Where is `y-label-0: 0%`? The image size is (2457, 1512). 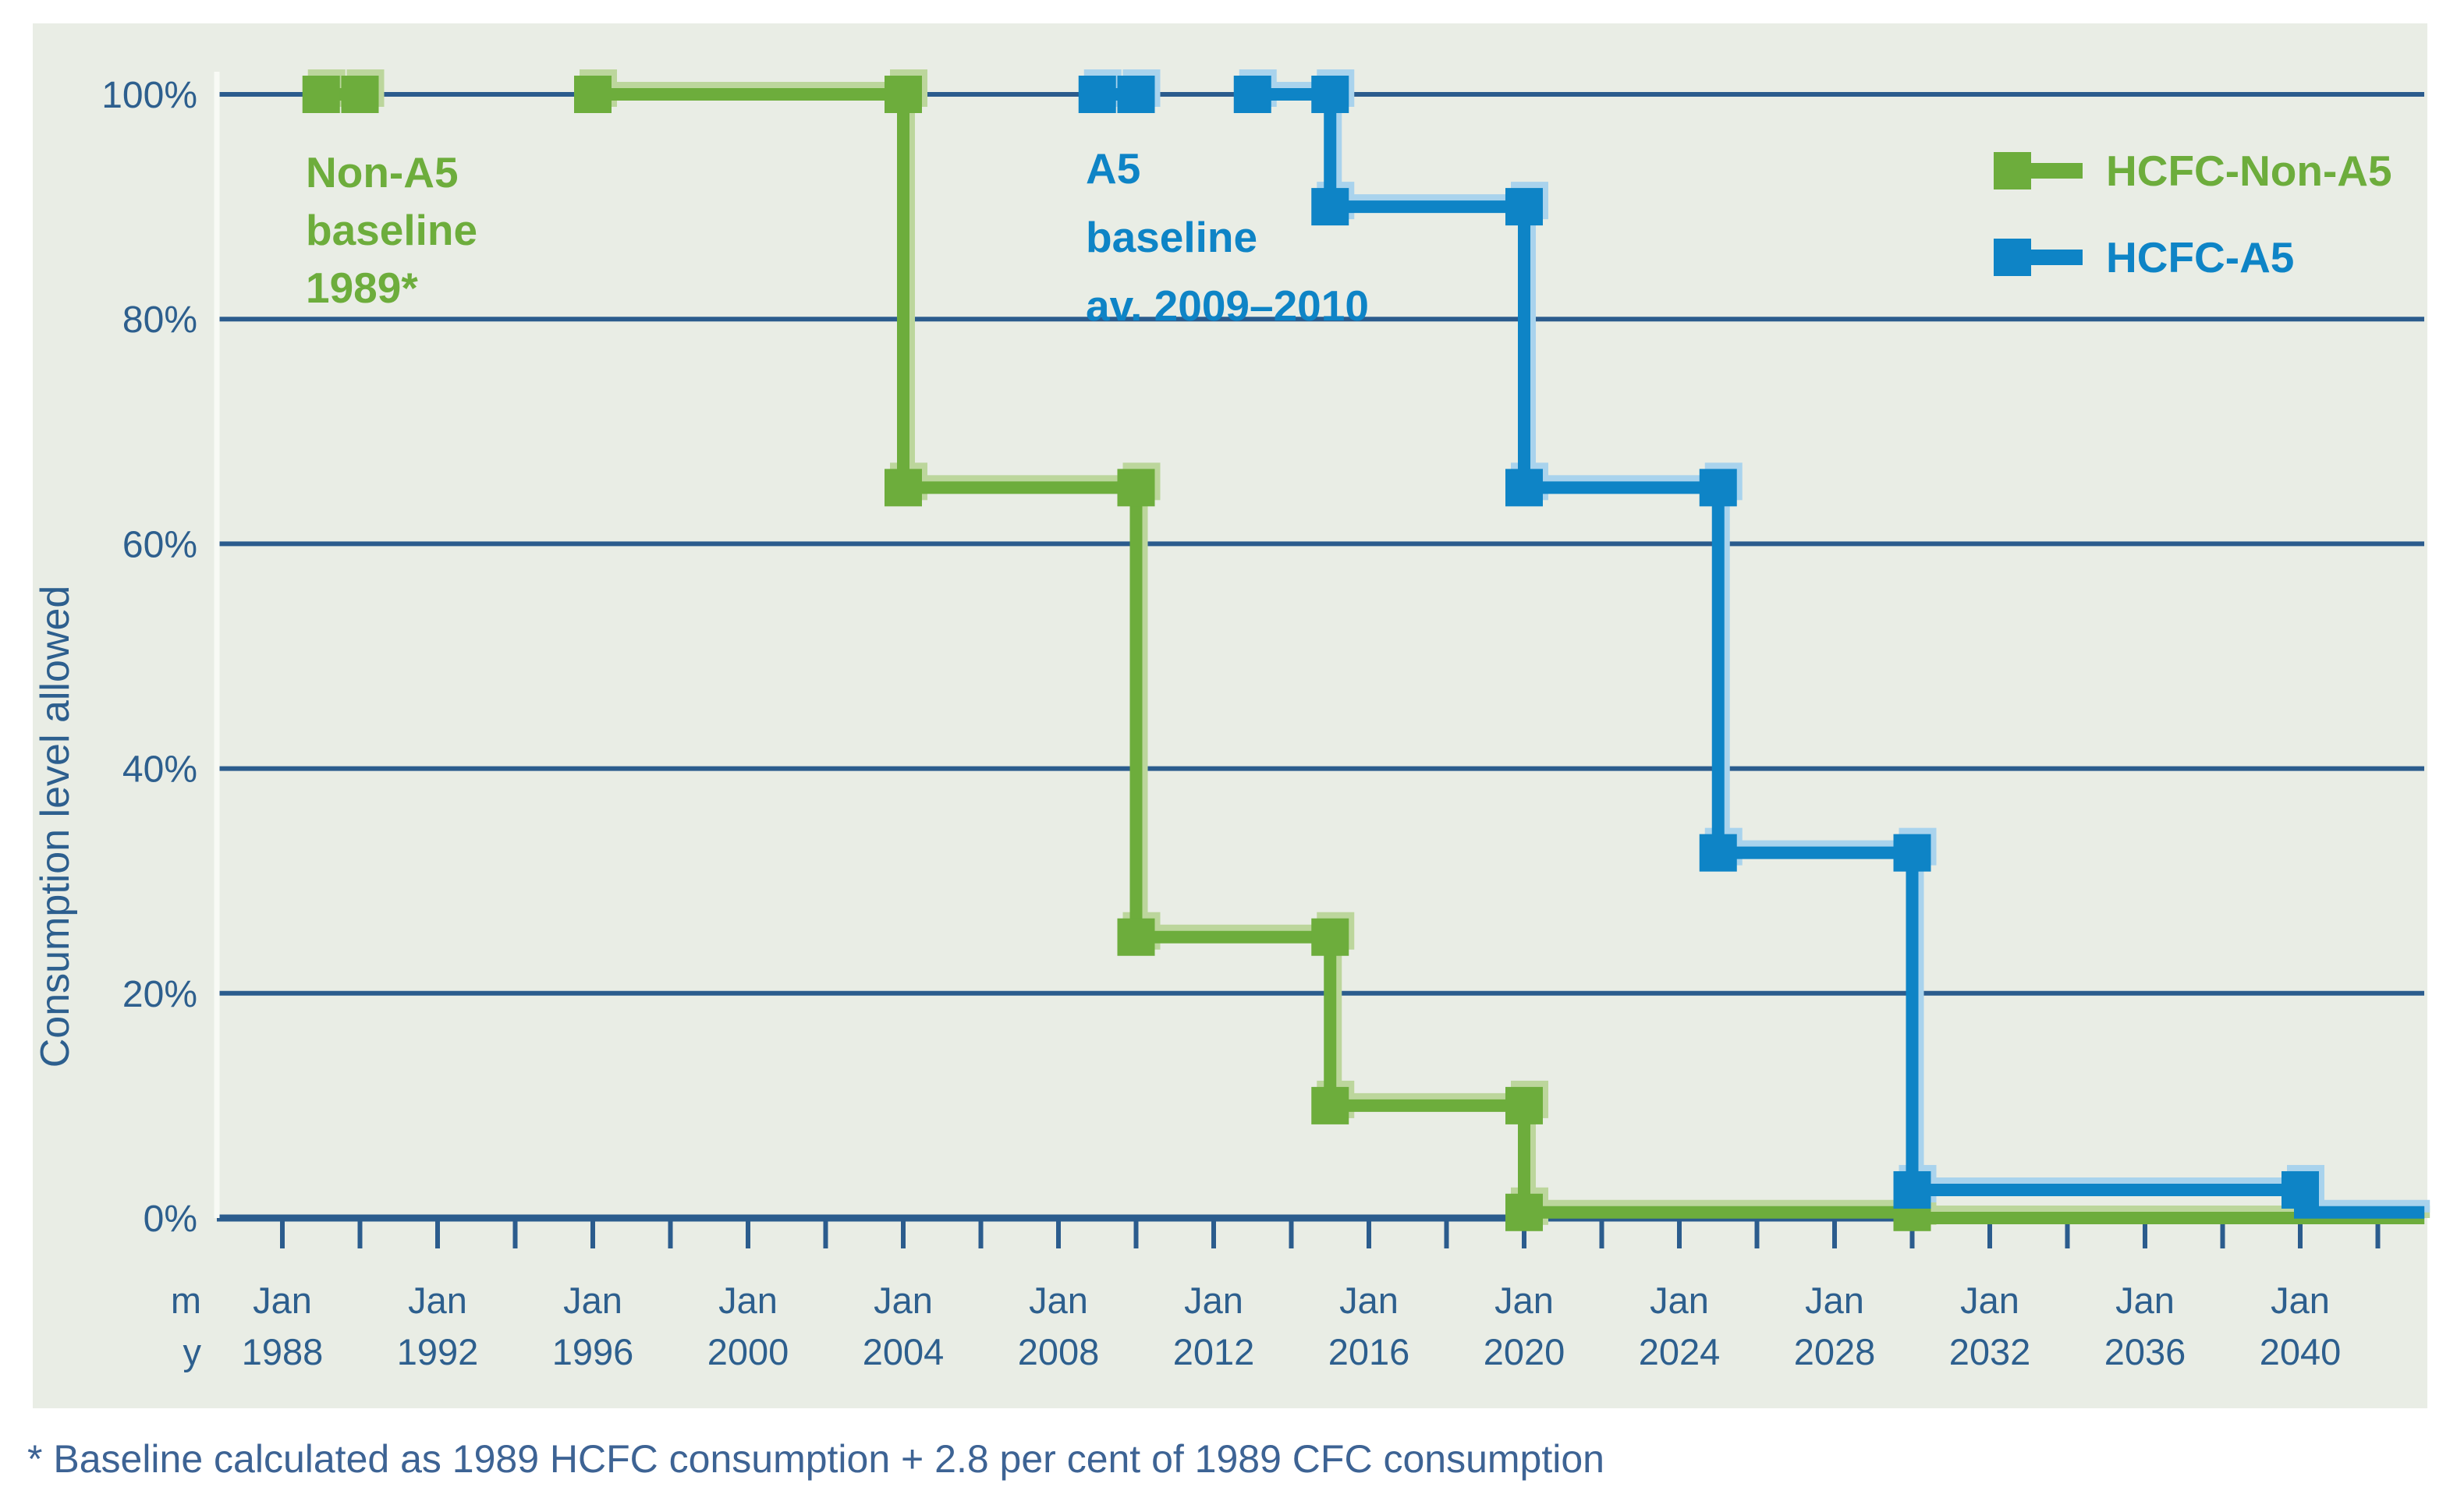 y-label-0: 0% is located at coordinates (171, 1219).